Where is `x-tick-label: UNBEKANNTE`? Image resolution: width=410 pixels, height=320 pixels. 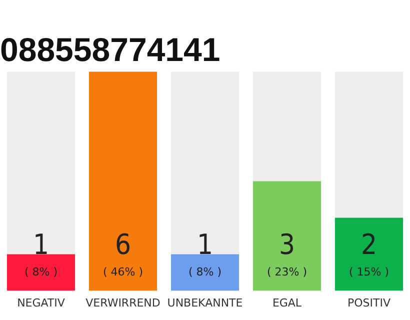
x-tick-label: UNBEKANNTE is located at coordinates (205, 303).